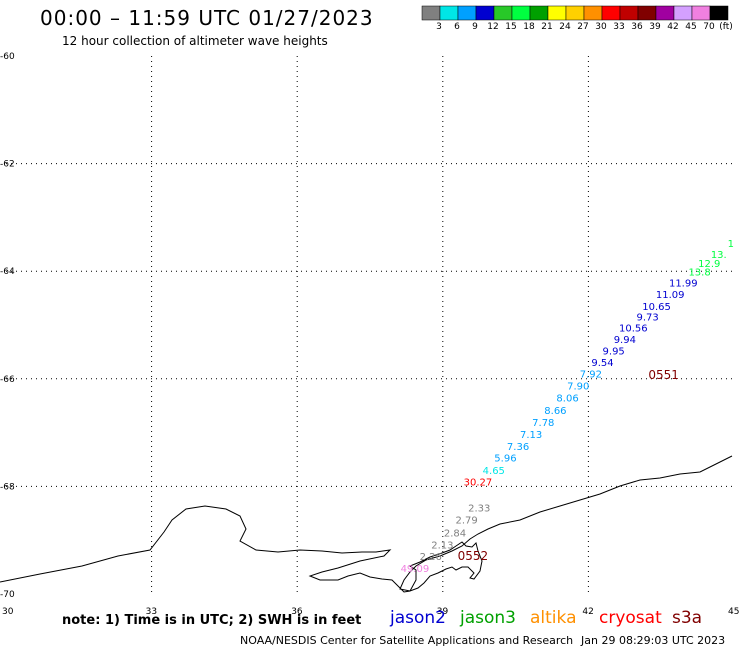  Describe the element at coordinates (518, 447) in the screenshot. I see `wave-height-label: 7.36` at that location.